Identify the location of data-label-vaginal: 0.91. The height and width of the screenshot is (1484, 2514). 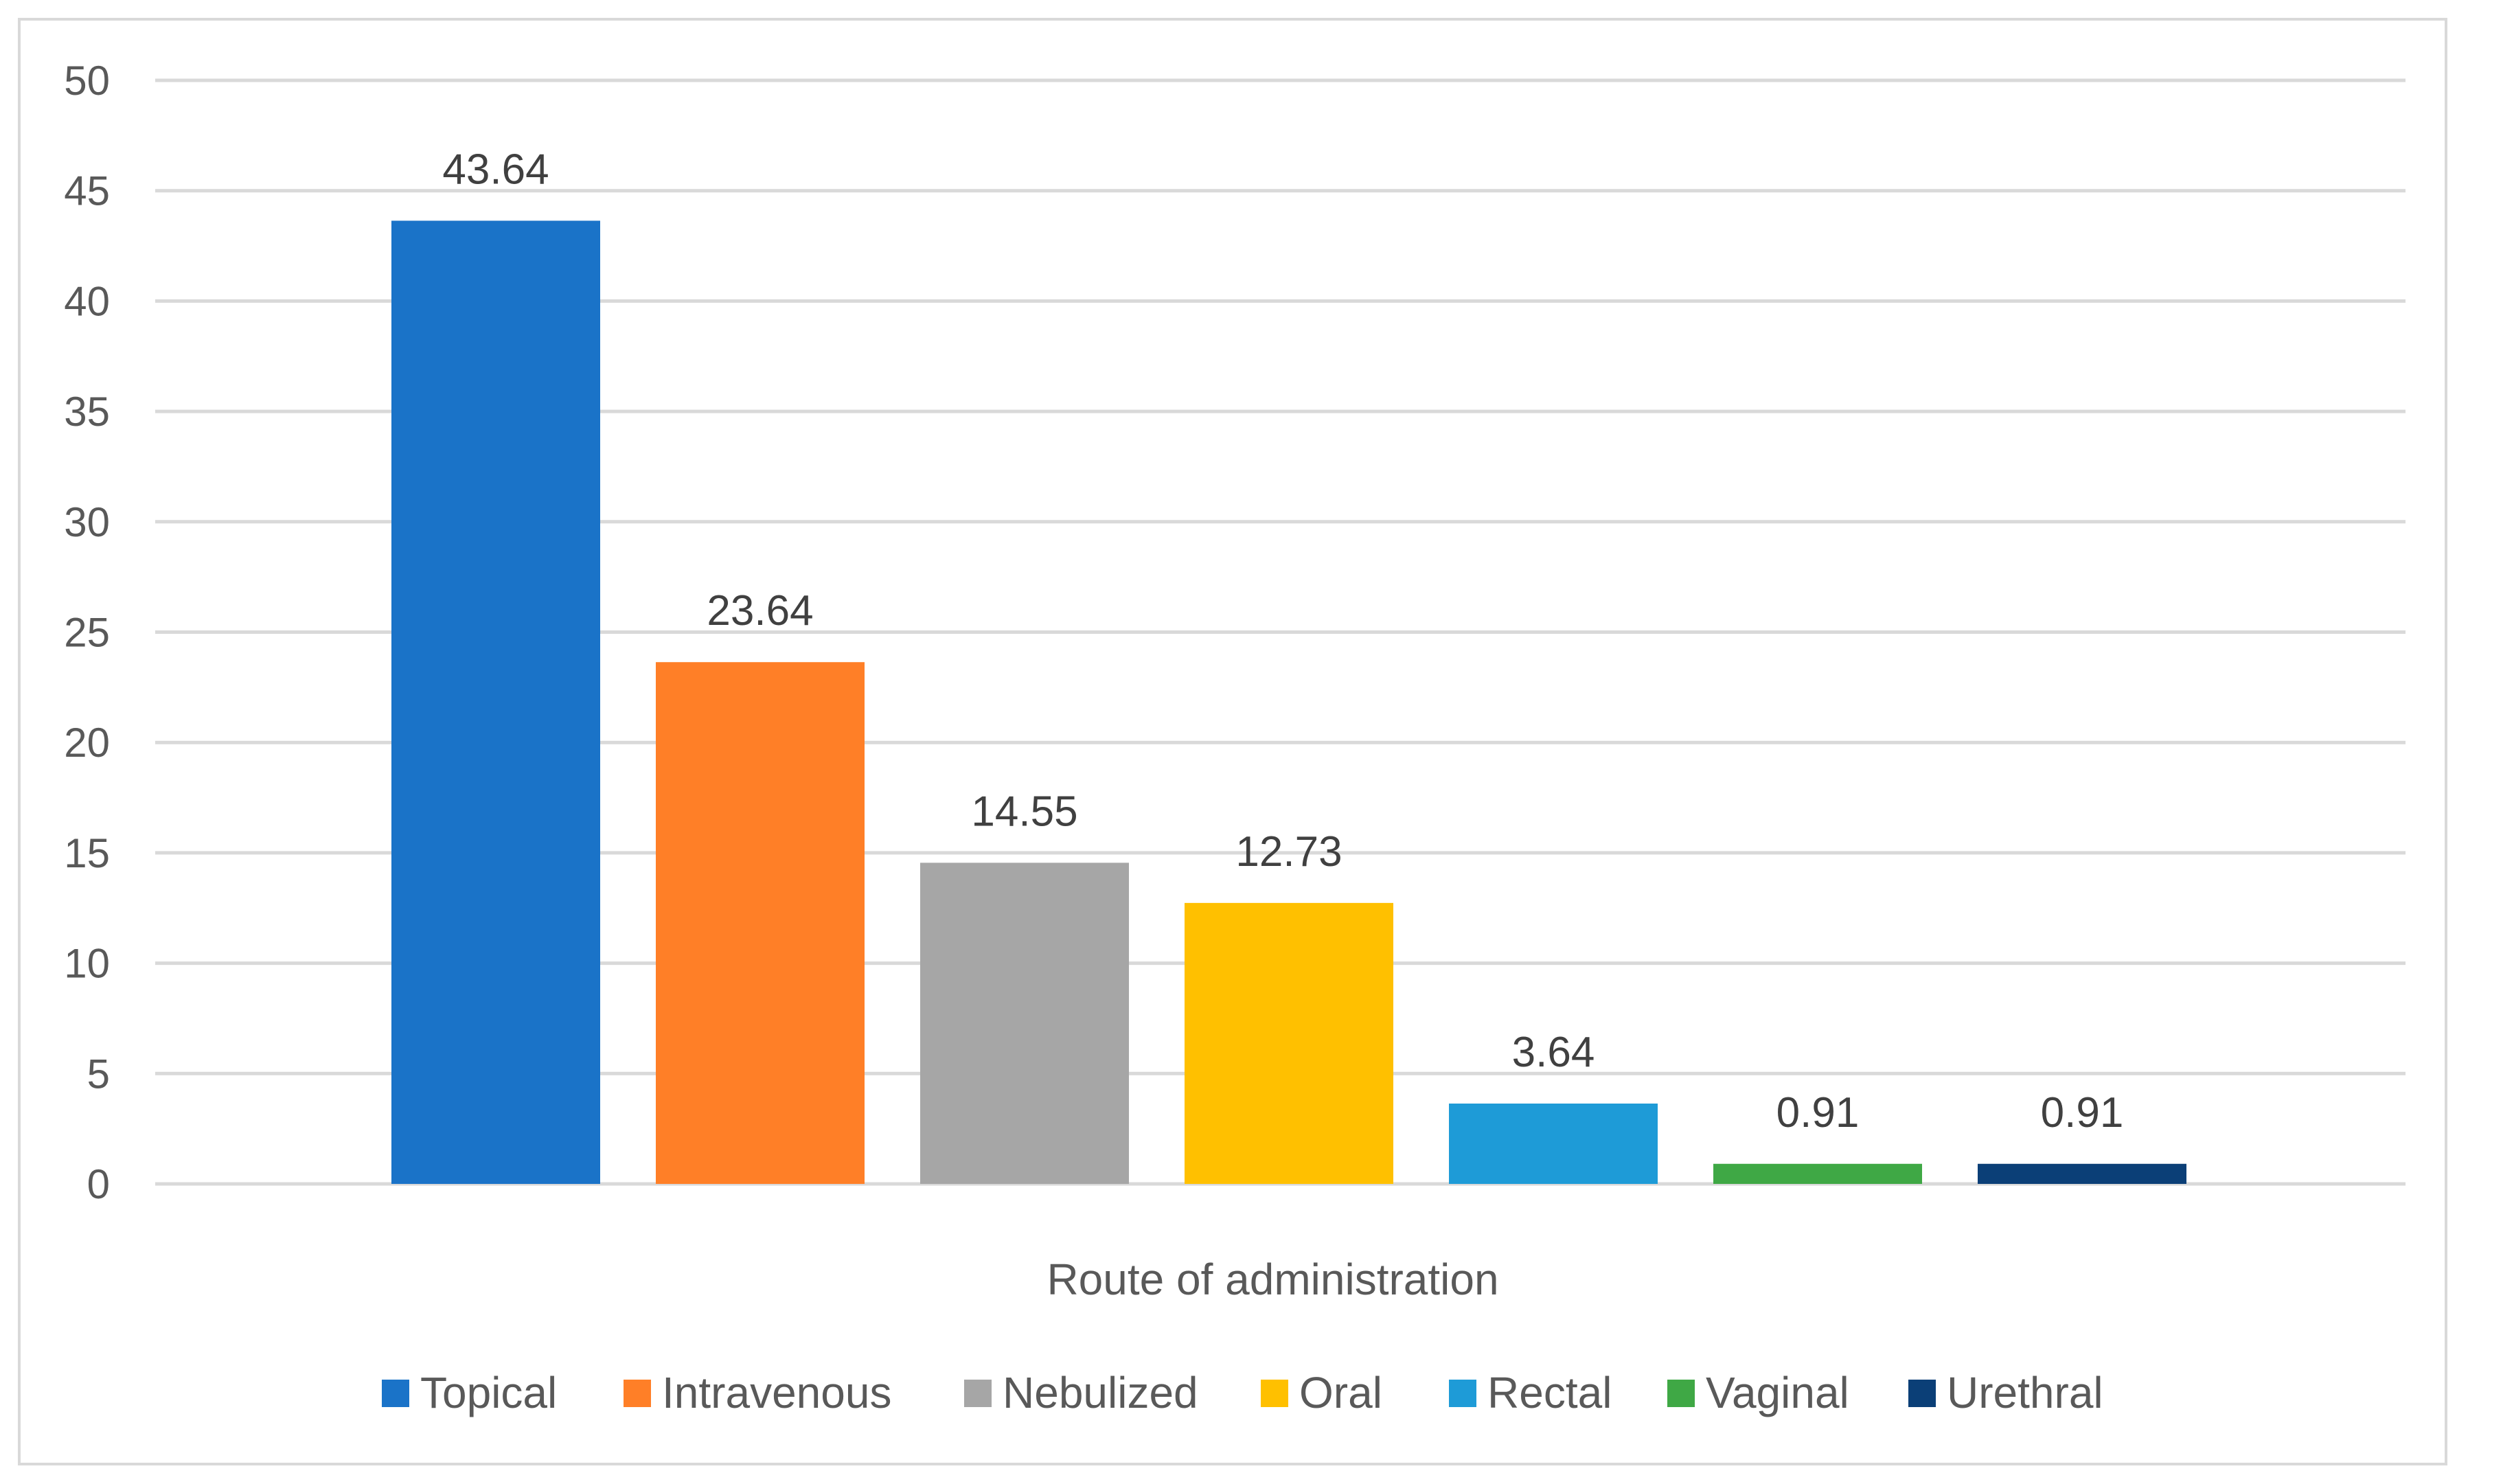
(1818, 1113).